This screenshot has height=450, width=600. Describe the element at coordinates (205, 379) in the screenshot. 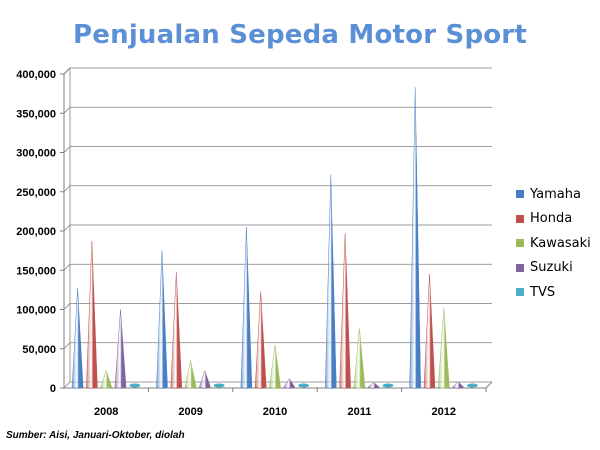

I see `bar-suzuki-2009` at that location.